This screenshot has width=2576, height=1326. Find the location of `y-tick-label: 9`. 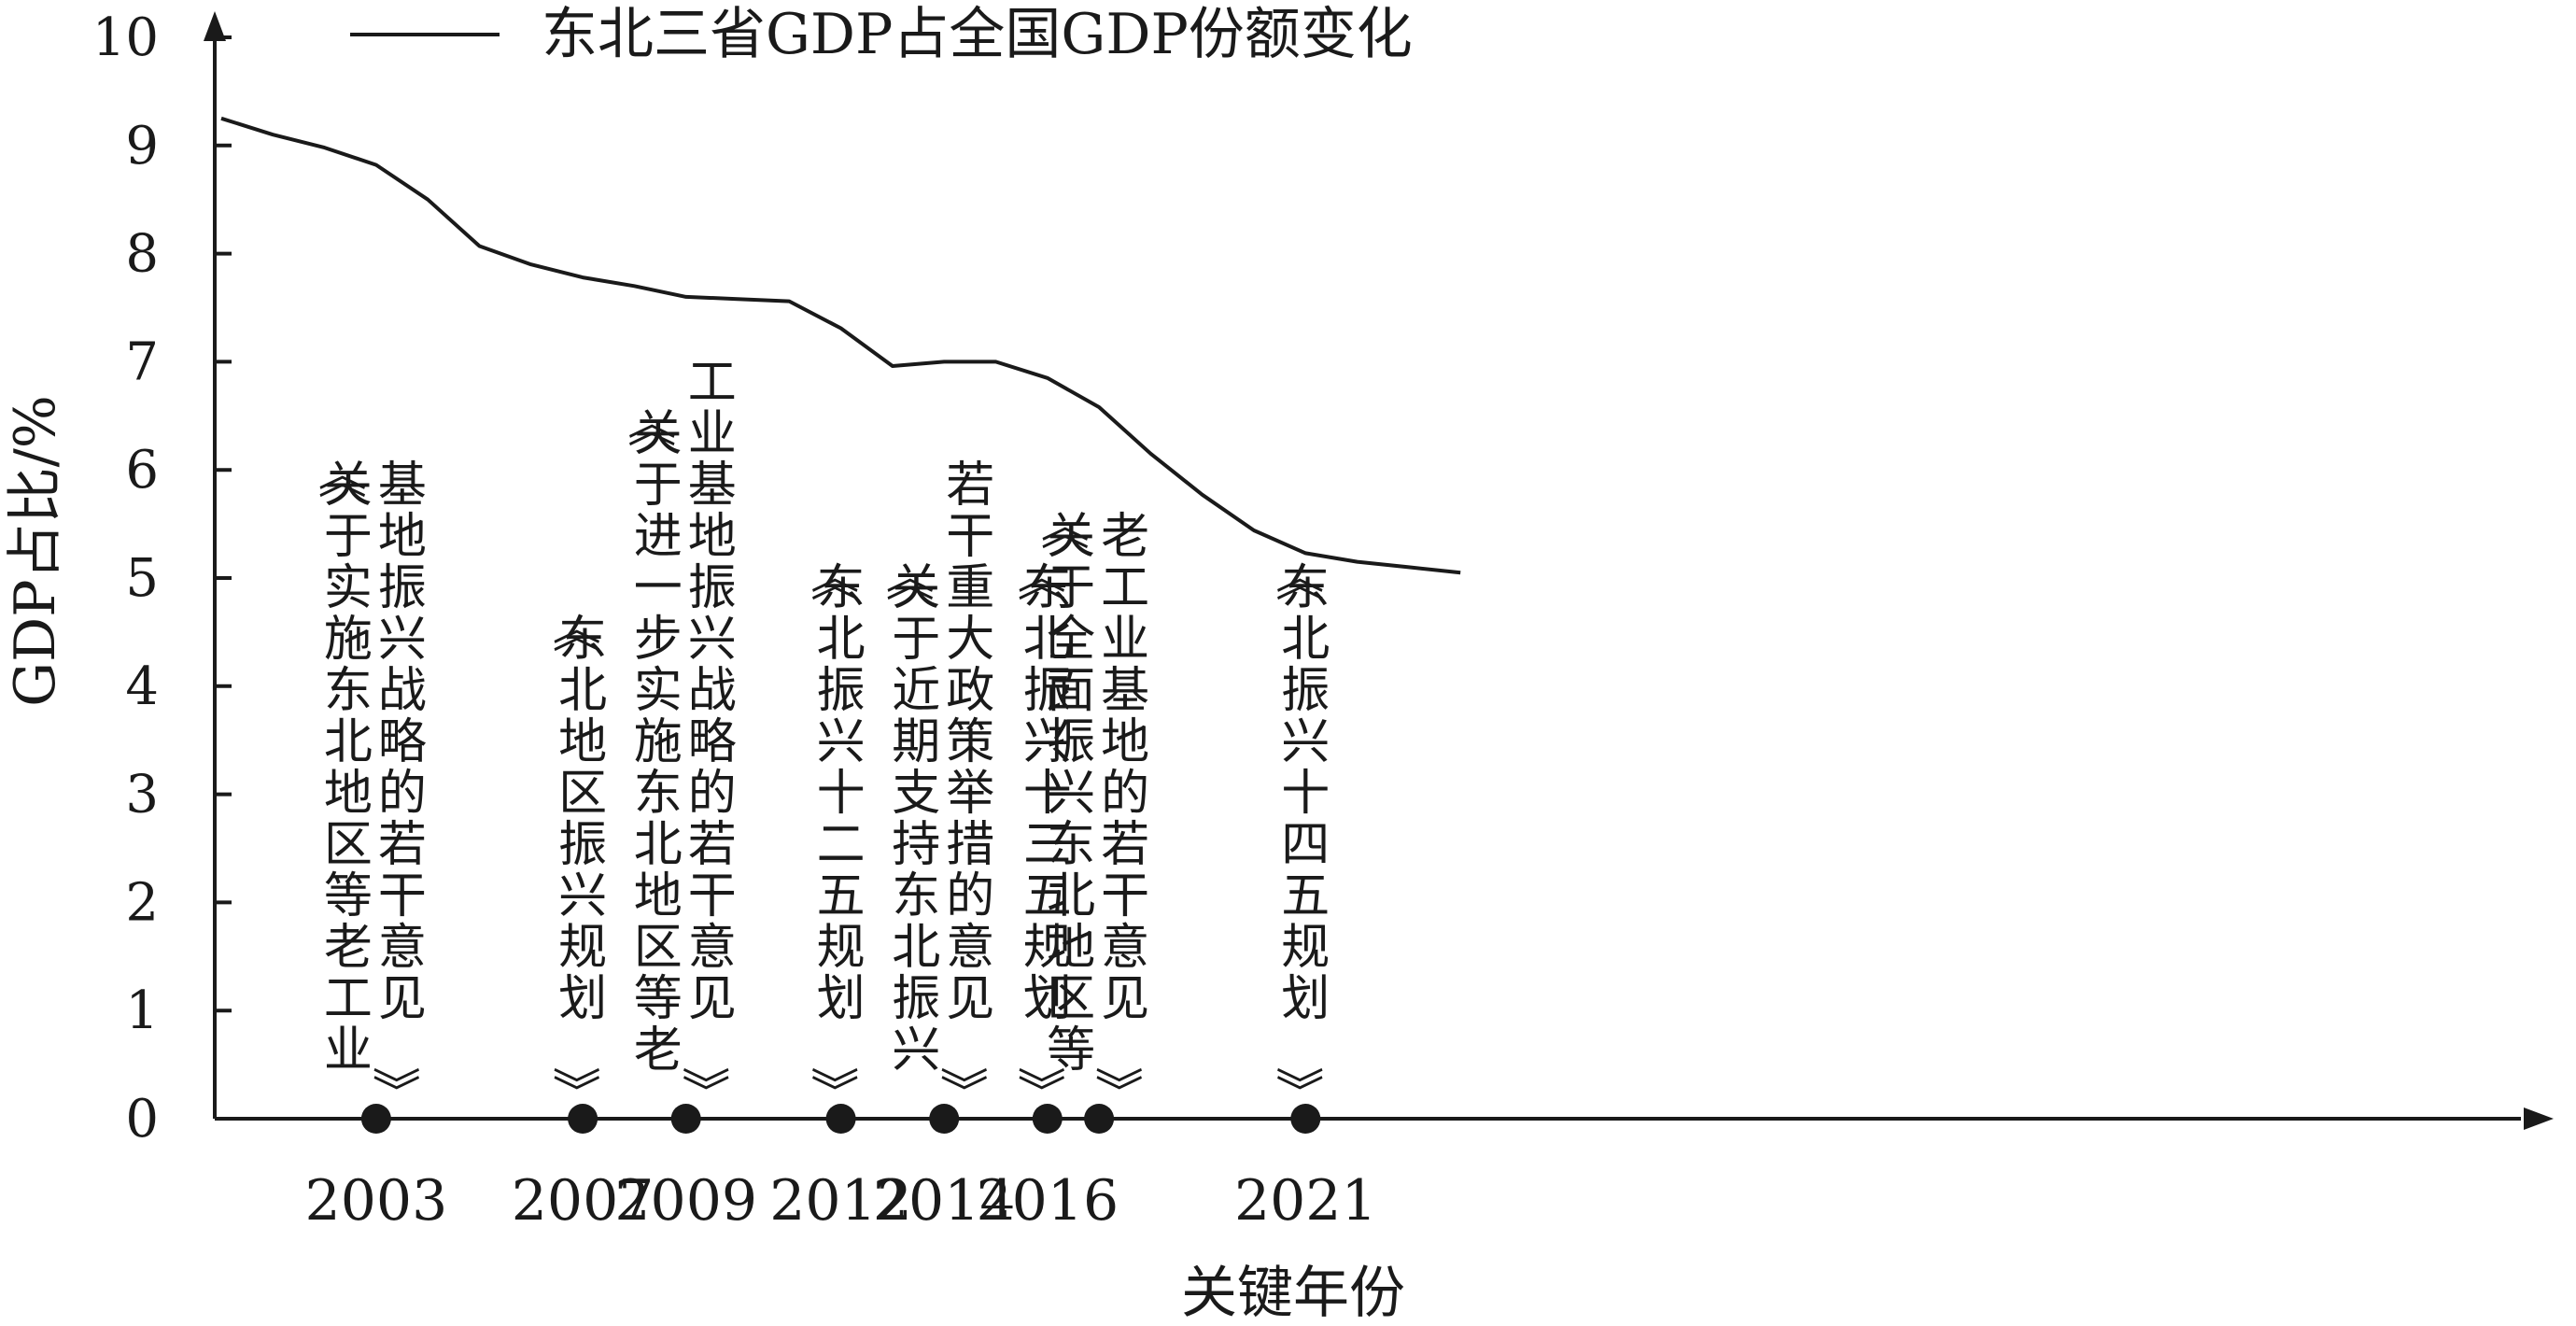

y-tick-label: 9 is located at coordinates (142, 146).